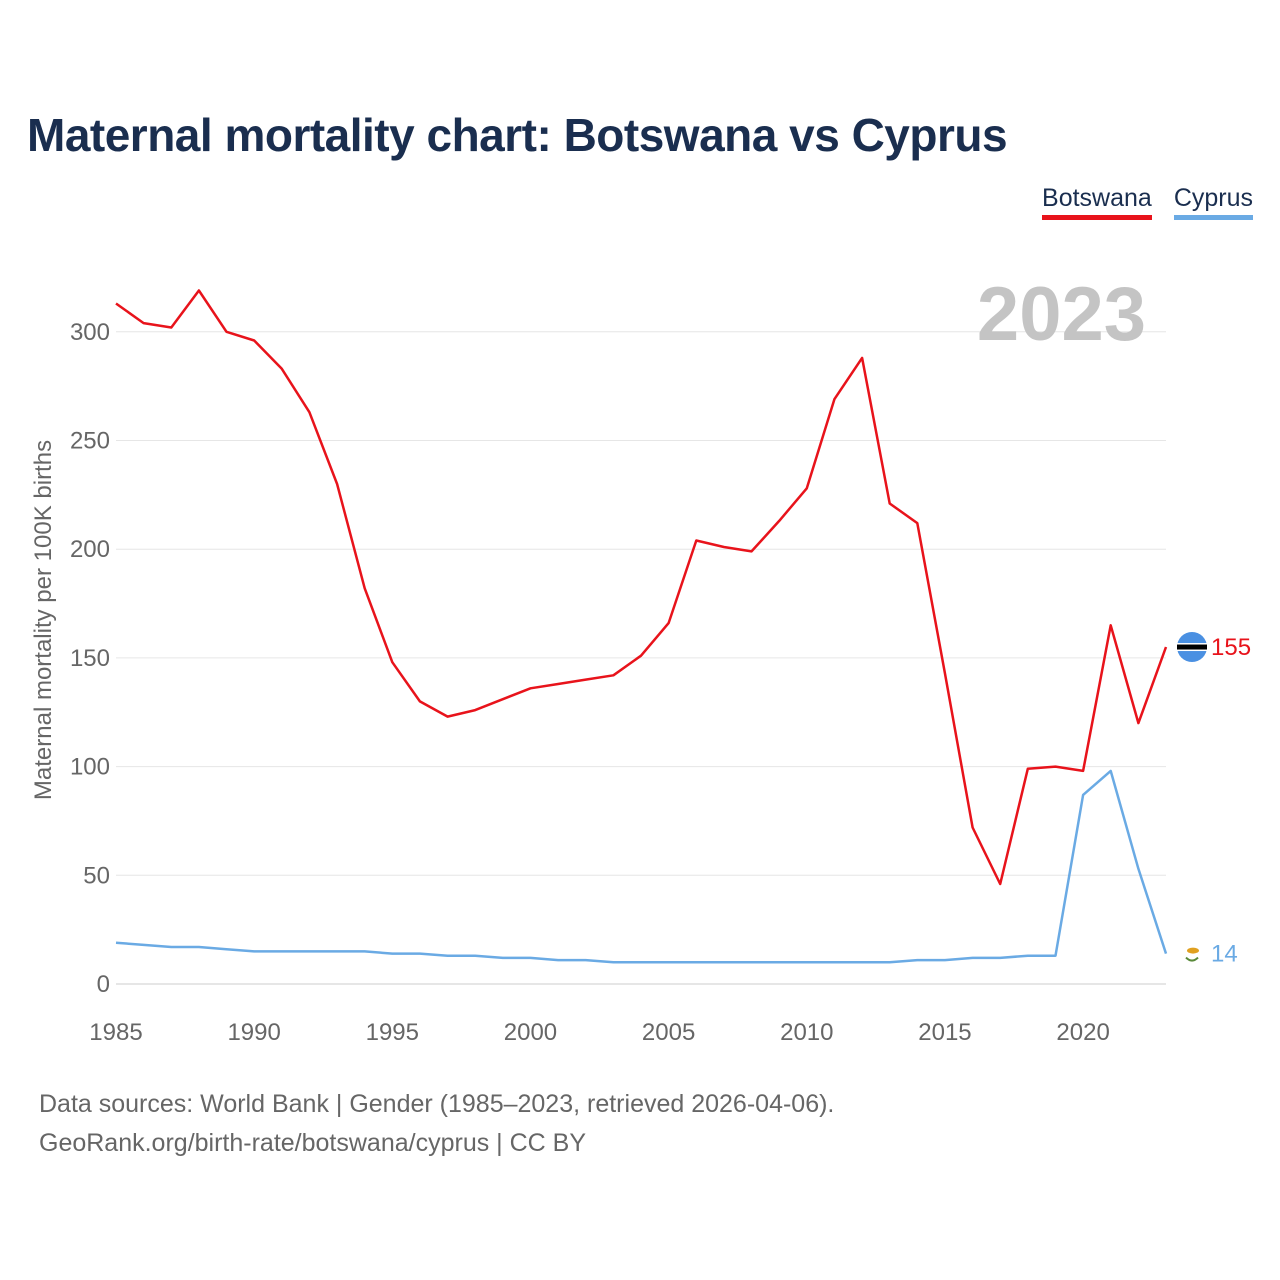 Image resolution: width=1280 pixels, height=1280 pixels. I want to click on y-tick-label: 200, so click(90, 549).